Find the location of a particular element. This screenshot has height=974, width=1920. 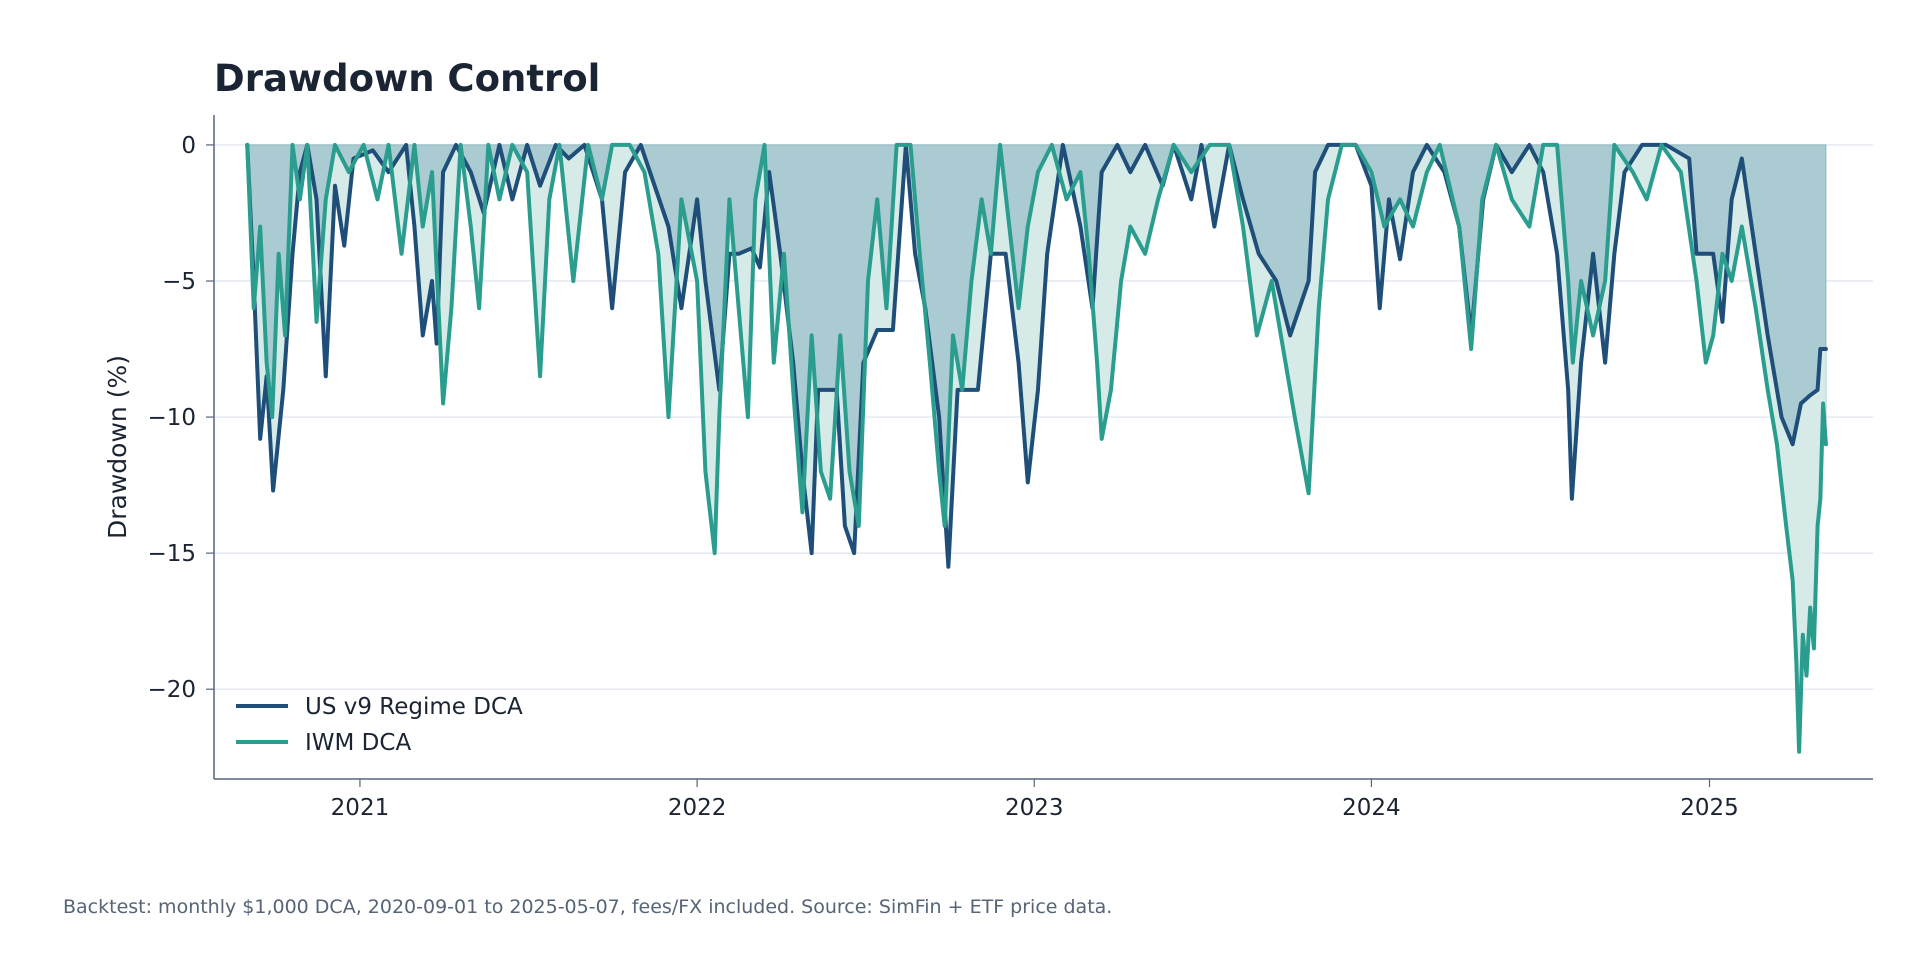

x-tick-label: 2021 is located at coordinates (360, 808).